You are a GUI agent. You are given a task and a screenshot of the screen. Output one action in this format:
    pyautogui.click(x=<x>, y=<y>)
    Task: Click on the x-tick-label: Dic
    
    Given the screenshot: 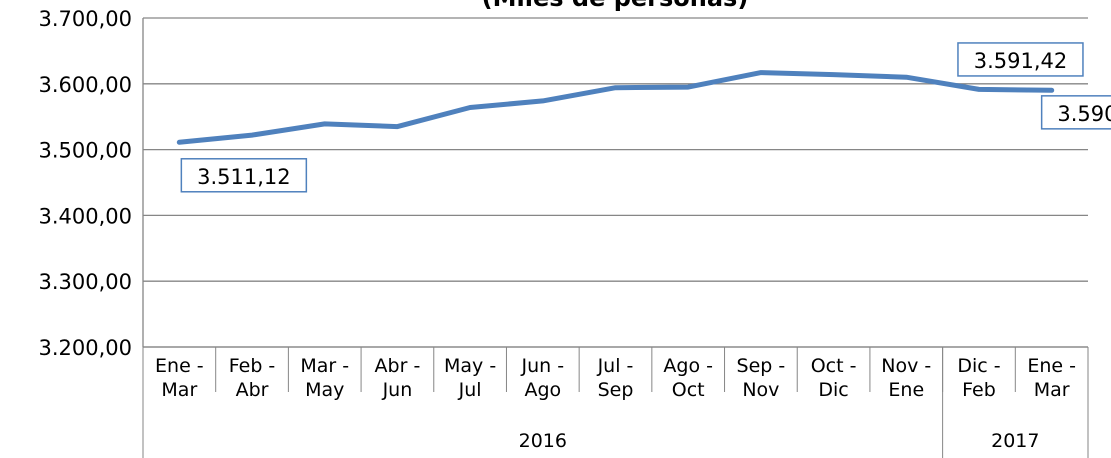 What is the action you would take?
    pyautogui.click(x=833, y=390)
    